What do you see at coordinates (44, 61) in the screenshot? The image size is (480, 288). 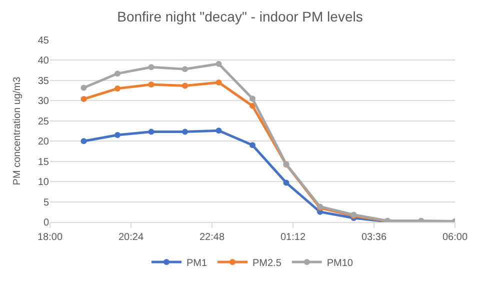 I see `y-tick-label: 40` at bounding box center [44, 61].